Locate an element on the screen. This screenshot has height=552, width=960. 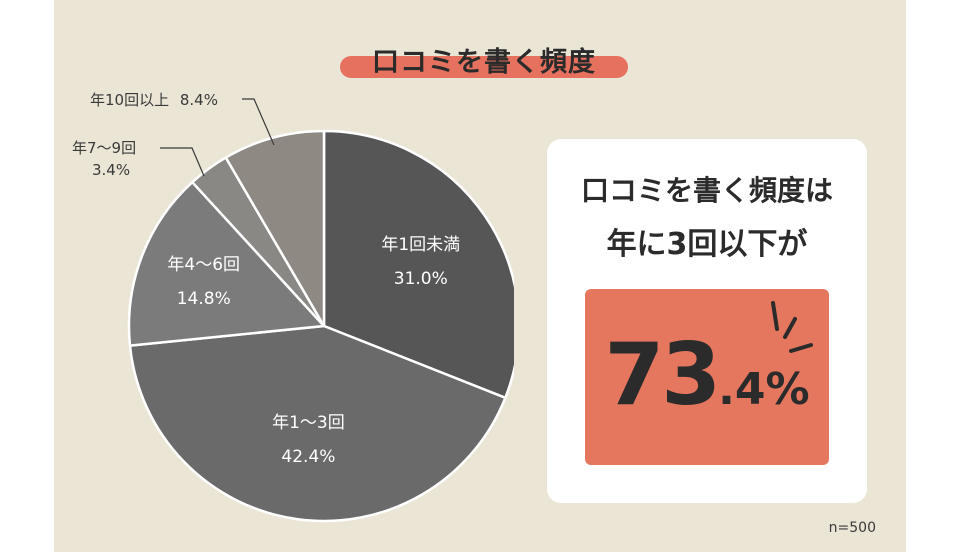
callout-big-value: 73.4% is located at coordinates (707, 375).